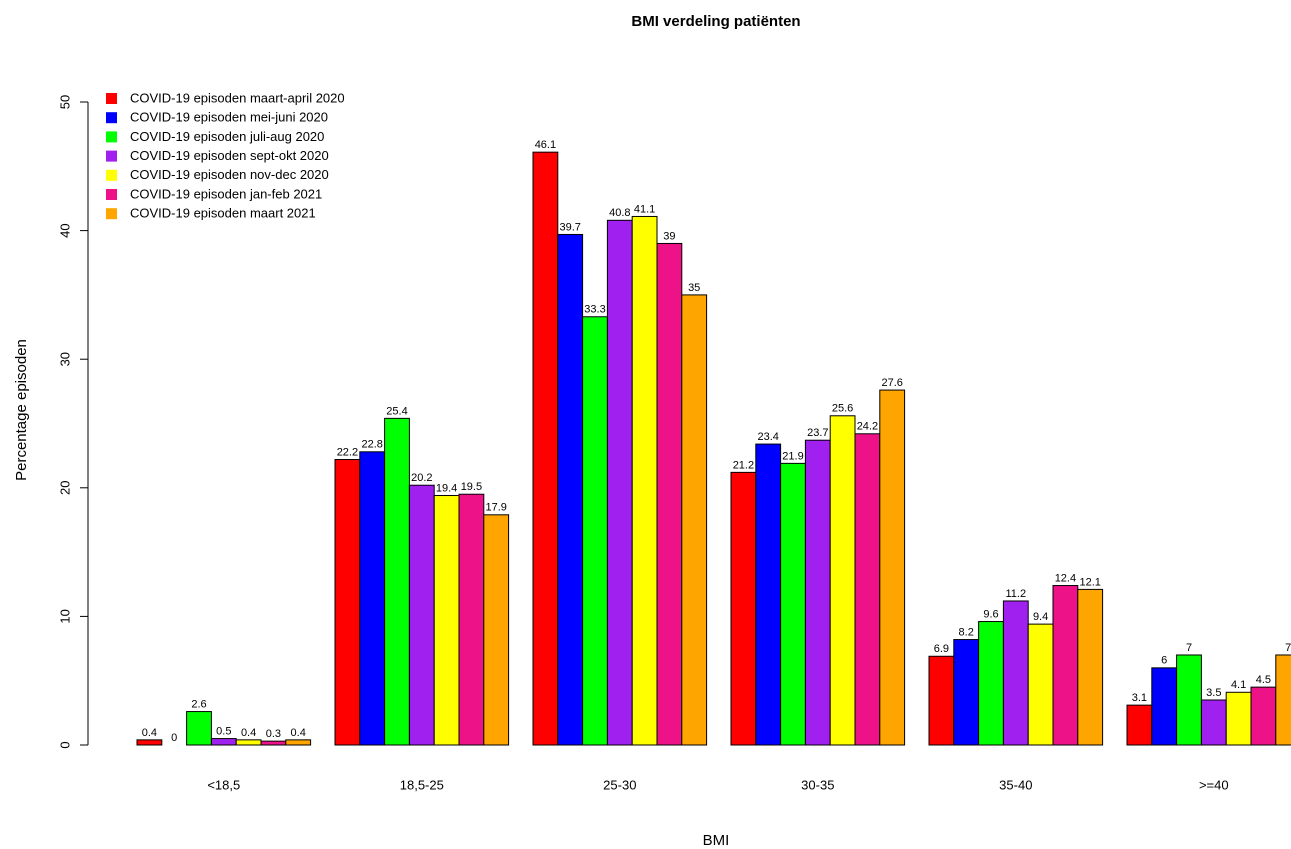  I want to click on legend-label: COVID-19 episoden juli-aug 2020, so click(227, 136).